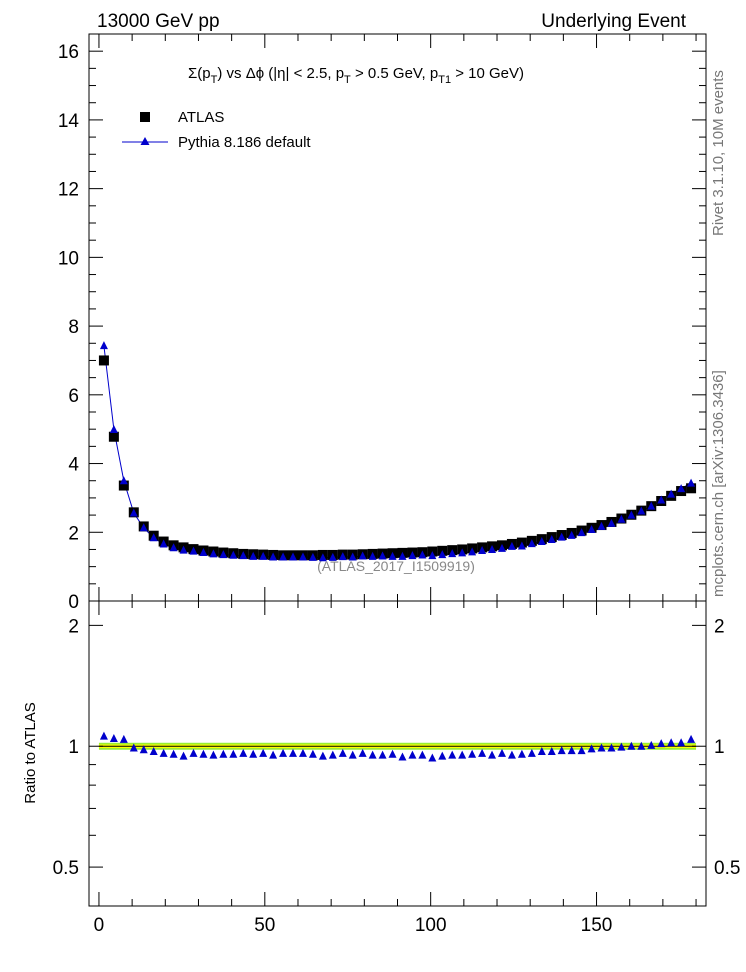  What do you see at coordinates (718, 153) in the screenshot?
I see `rivet-info: Rivet 3.1.10, 10M events` at bounding box center [718, 153].